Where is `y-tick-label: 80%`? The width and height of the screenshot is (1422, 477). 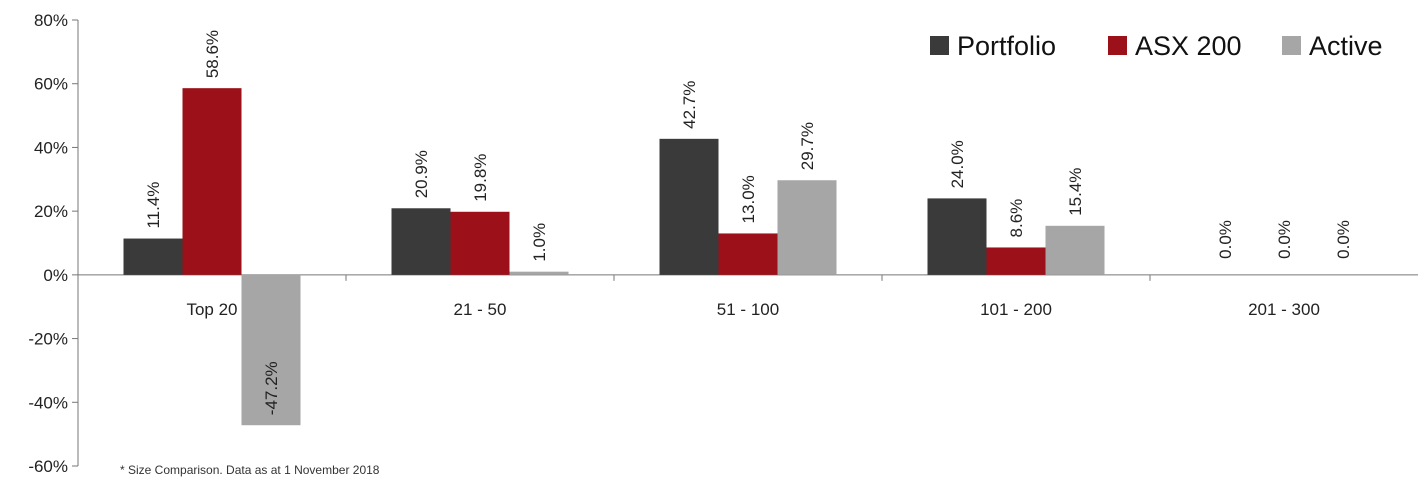 y-tick-label: 80% is located at coordinates (51, 20).